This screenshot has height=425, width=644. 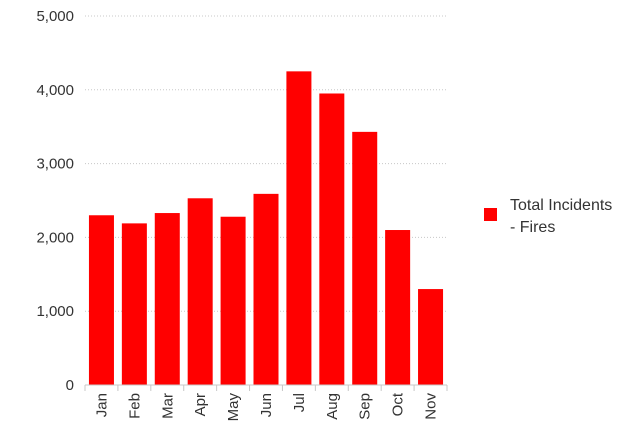 What do you see at coordinates (200, 291) in the screenshot?
I see `bar-apr` at bounding box center [200, 291].